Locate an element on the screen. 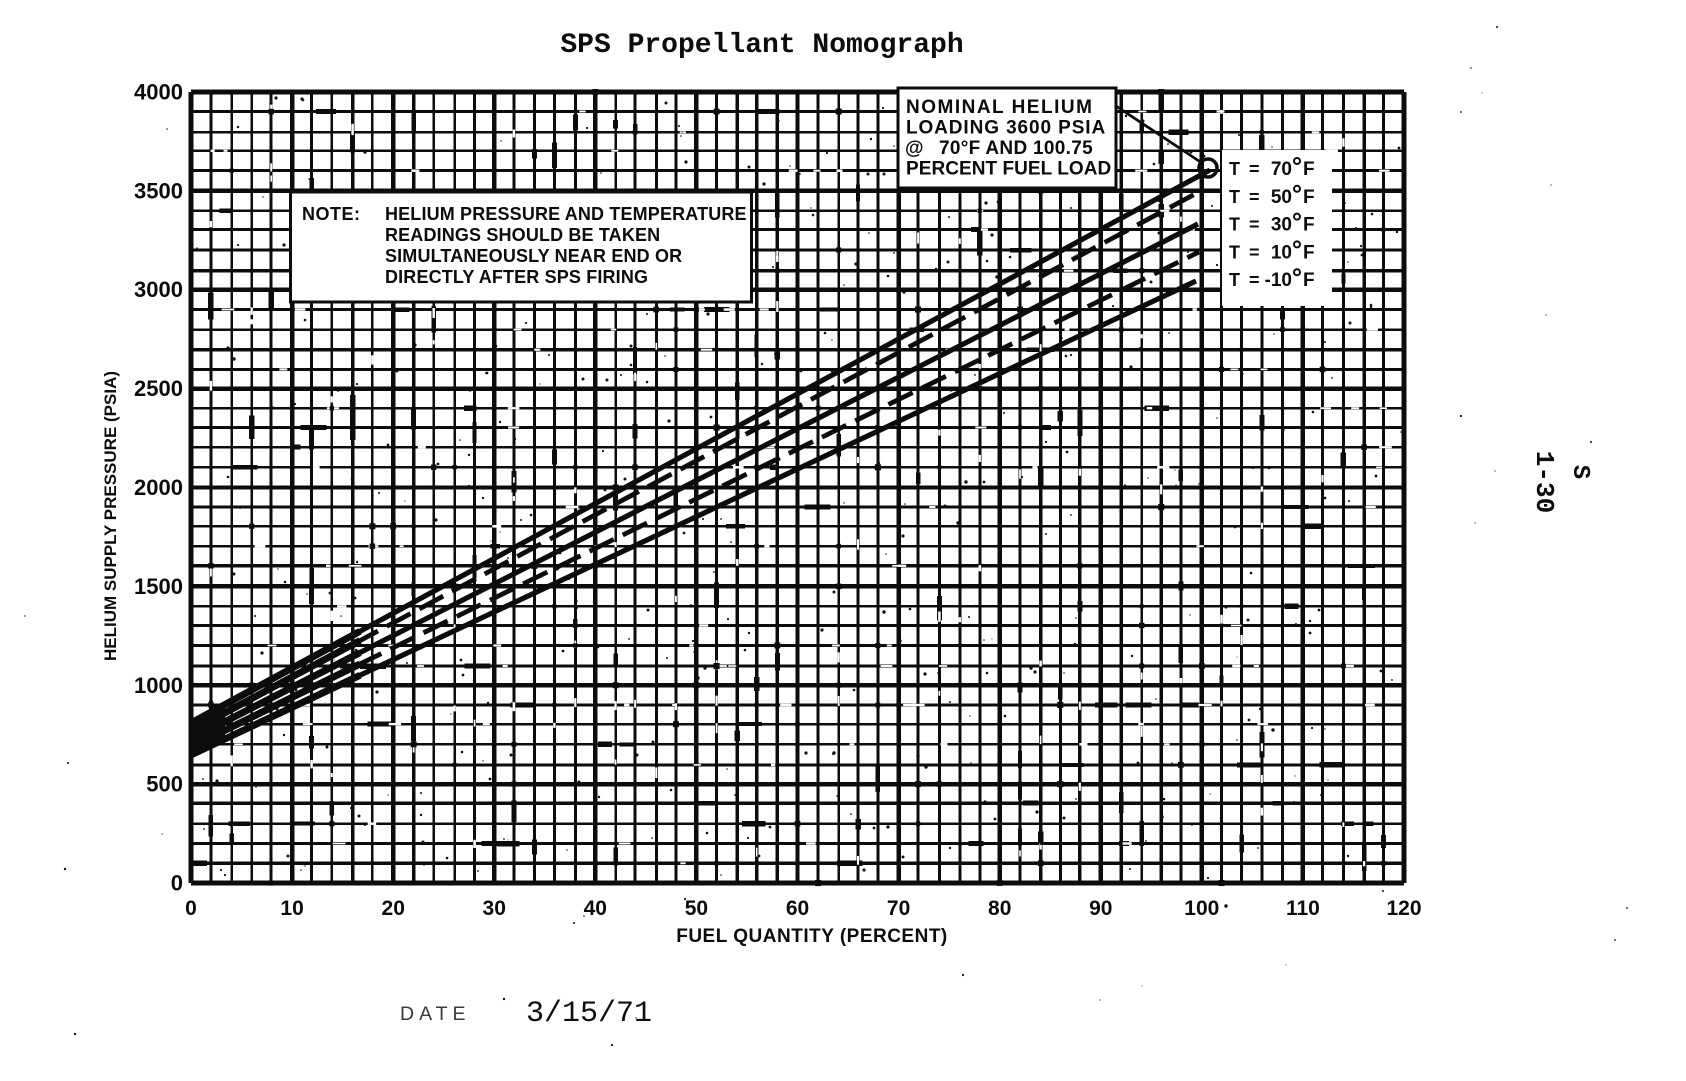 Image resolution: width=1686 pixels, height=1081 pixels. svg-text: DATE is located at coordinates (435, 1014).